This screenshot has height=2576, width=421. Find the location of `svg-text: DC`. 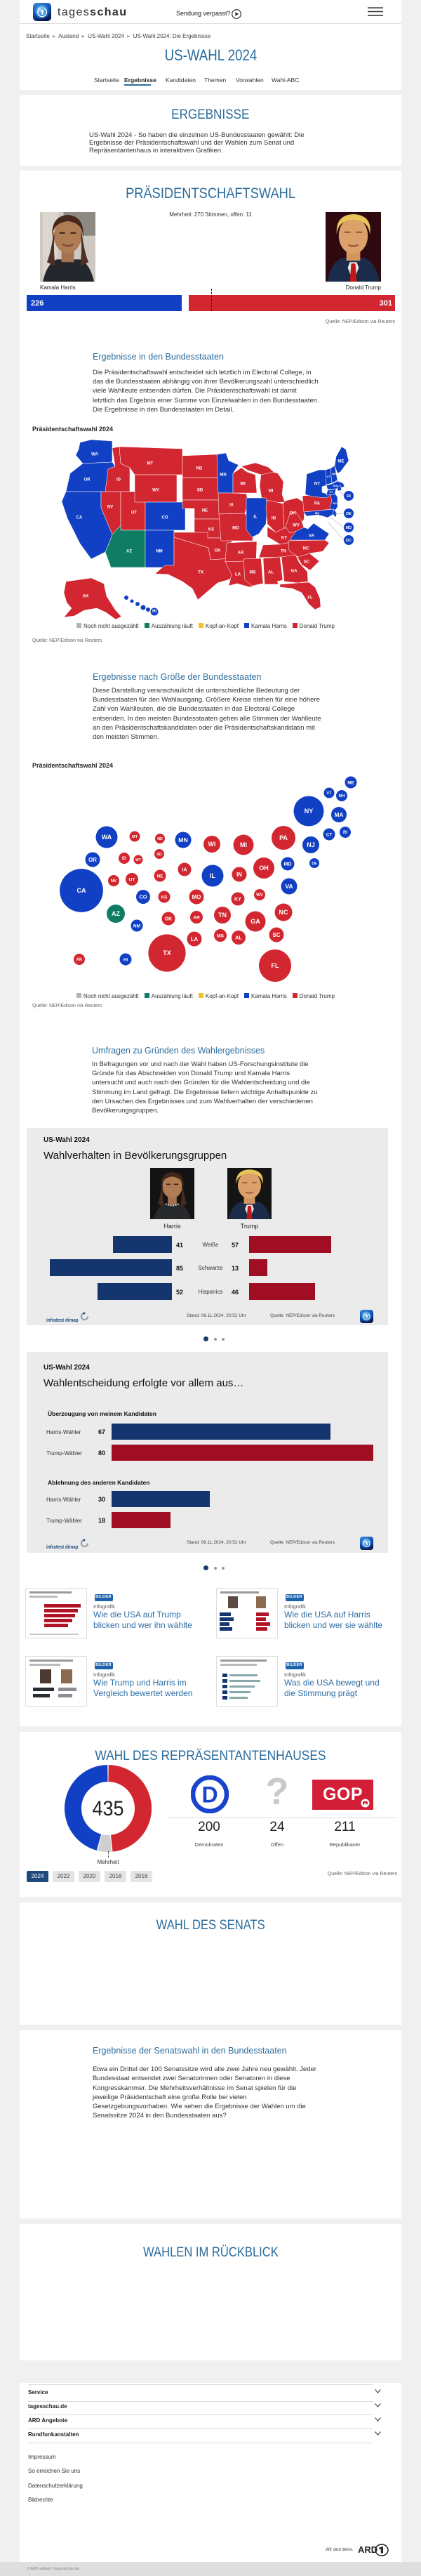

svg-text: DC is located at coordinates (349, 541).